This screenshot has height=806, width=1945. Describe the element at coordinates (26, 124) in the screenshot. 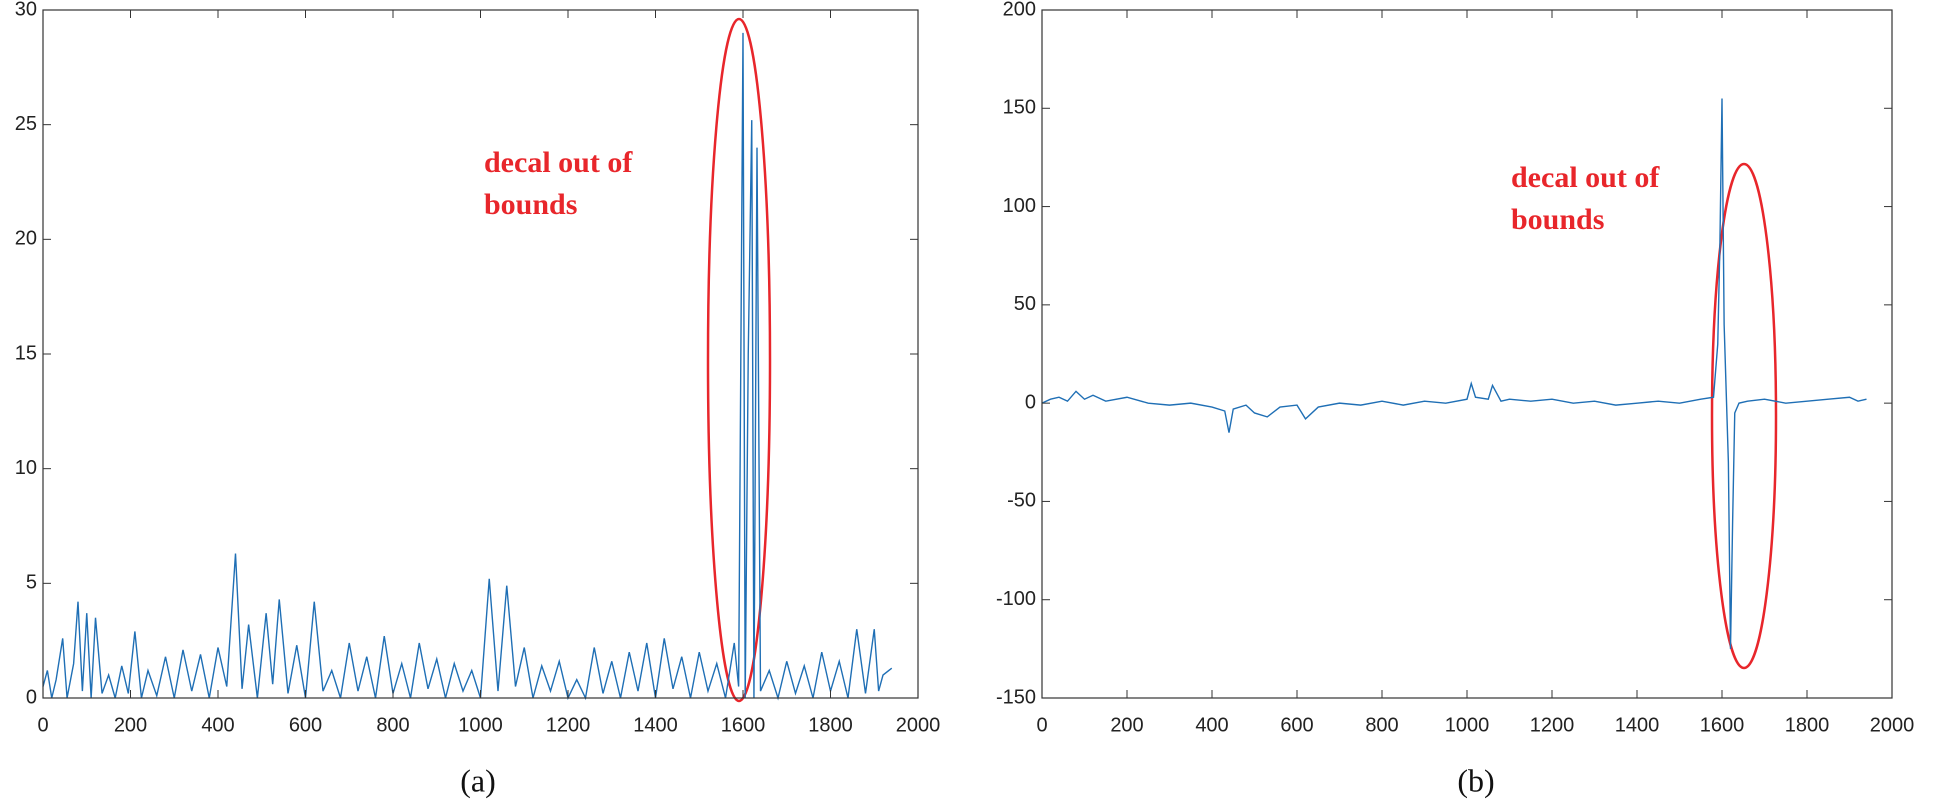

I see `y-tick-label: 25` at that location.